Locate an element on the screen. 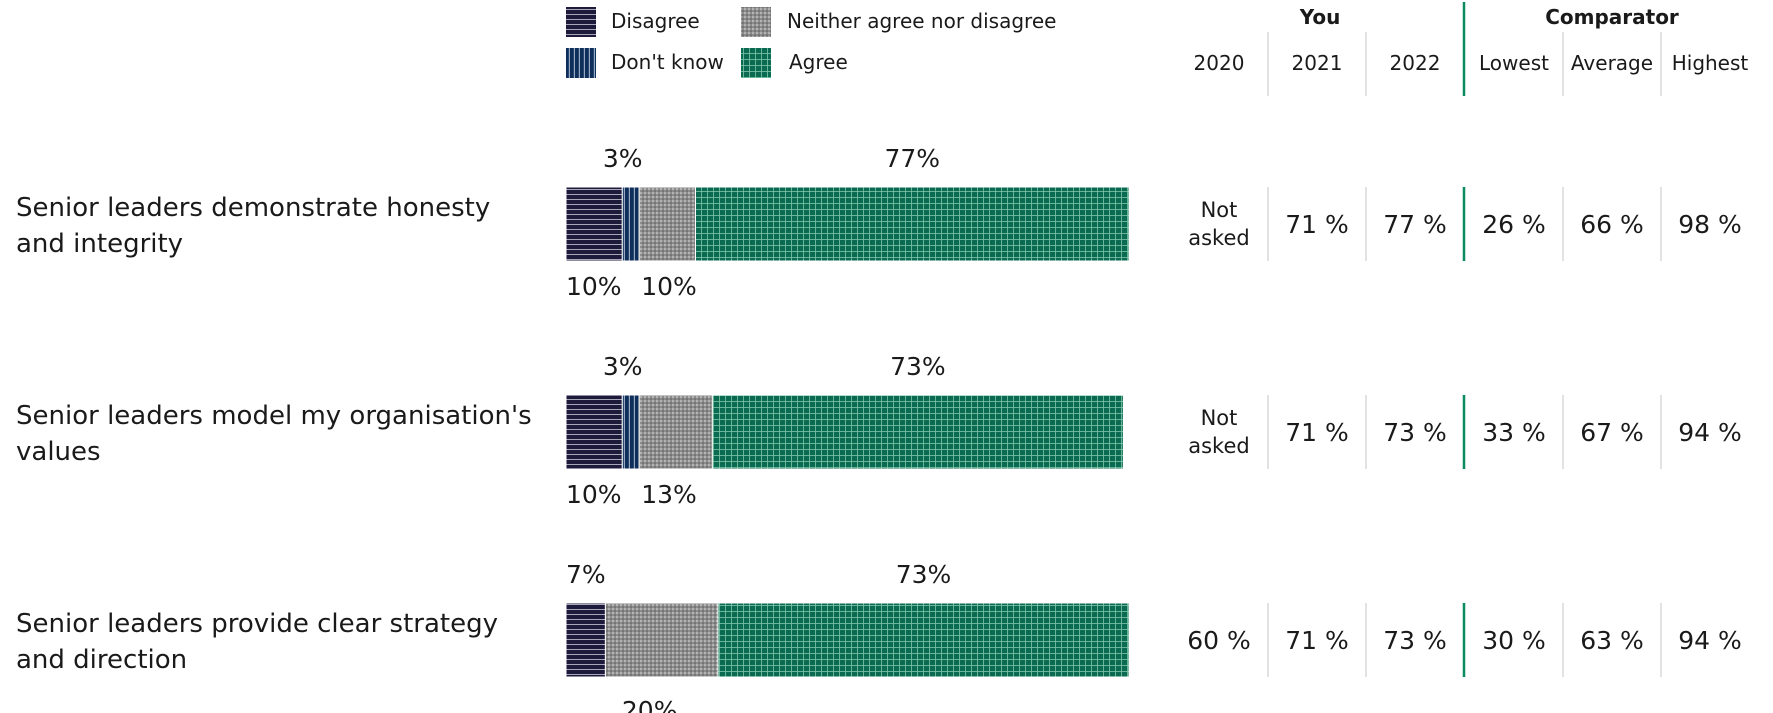 This screenshot has height=713, width=1773. column-header-2022: 2022 is located at coordinates (1415, 63).